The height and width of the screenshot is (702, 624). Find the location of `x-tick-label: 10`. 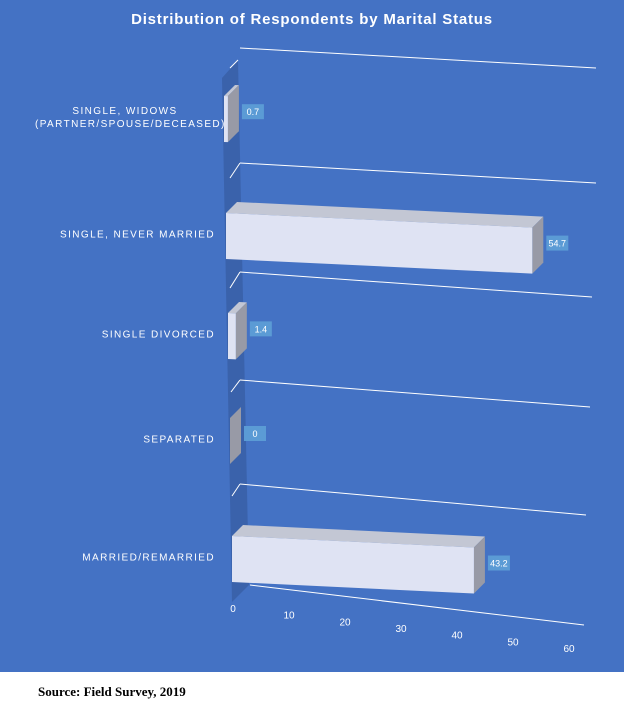

x-tick-label: 10 is located at coordinates (289, 616).